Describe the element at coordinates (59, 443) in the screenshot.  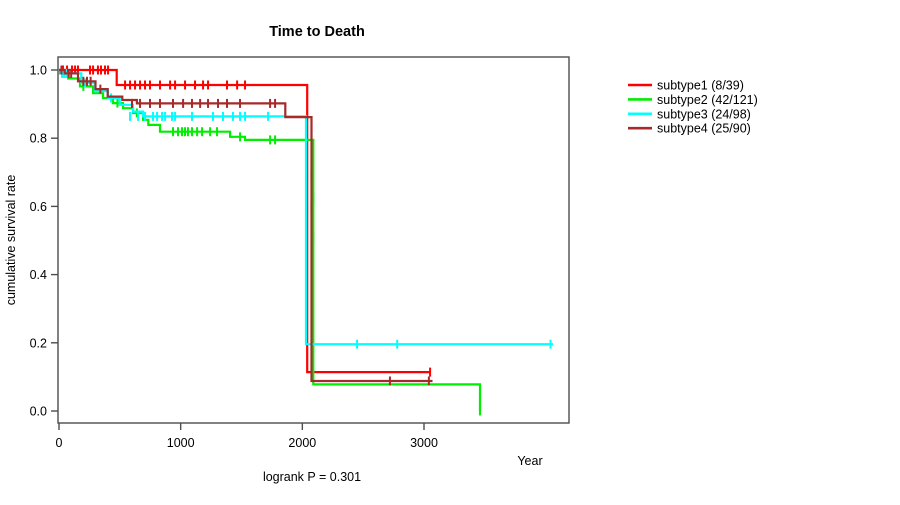
I see `x-tick-label: 0` at that location.